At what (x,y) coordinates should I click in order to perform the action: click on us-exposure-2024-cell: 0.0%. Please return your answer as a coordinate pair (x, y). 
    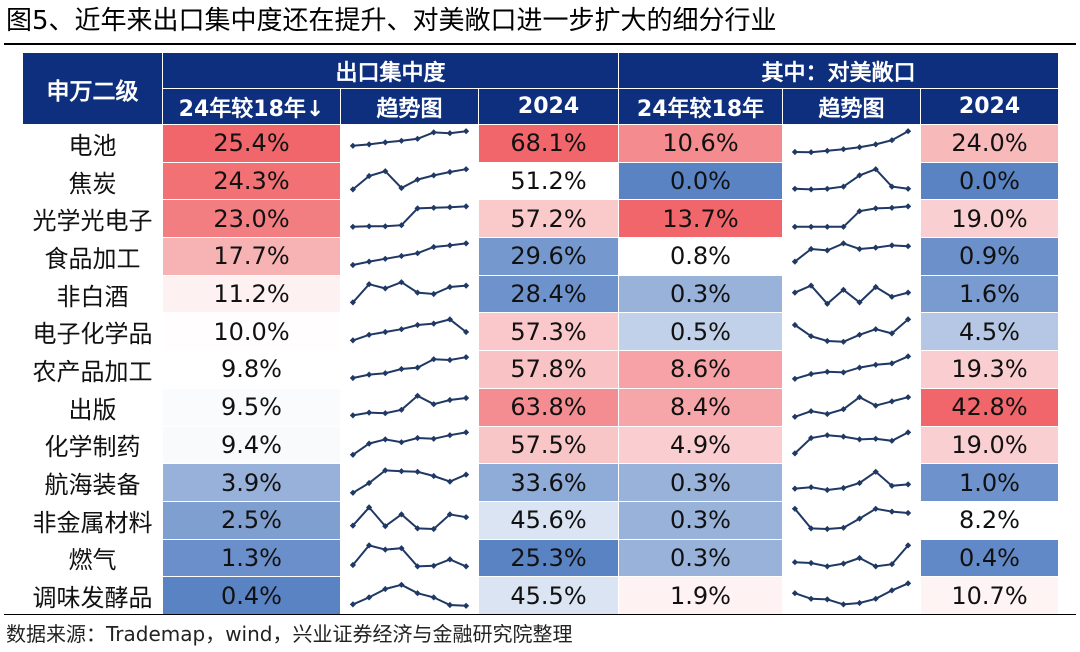
    Looking at the image, I should click on (990, 181).